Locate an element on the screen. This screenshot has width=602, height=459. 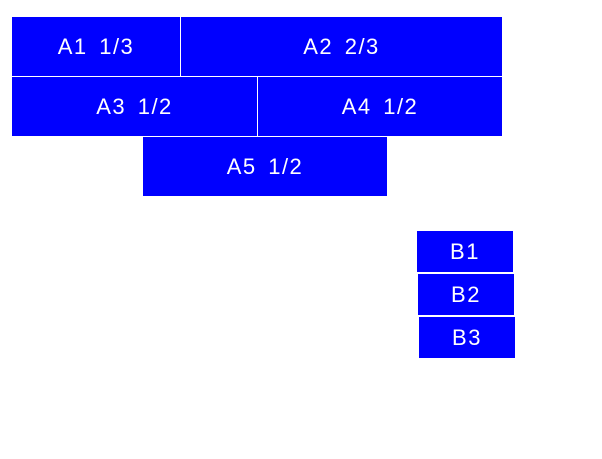
box-a4: A4 1/2 is located at coordinates (380, 106).